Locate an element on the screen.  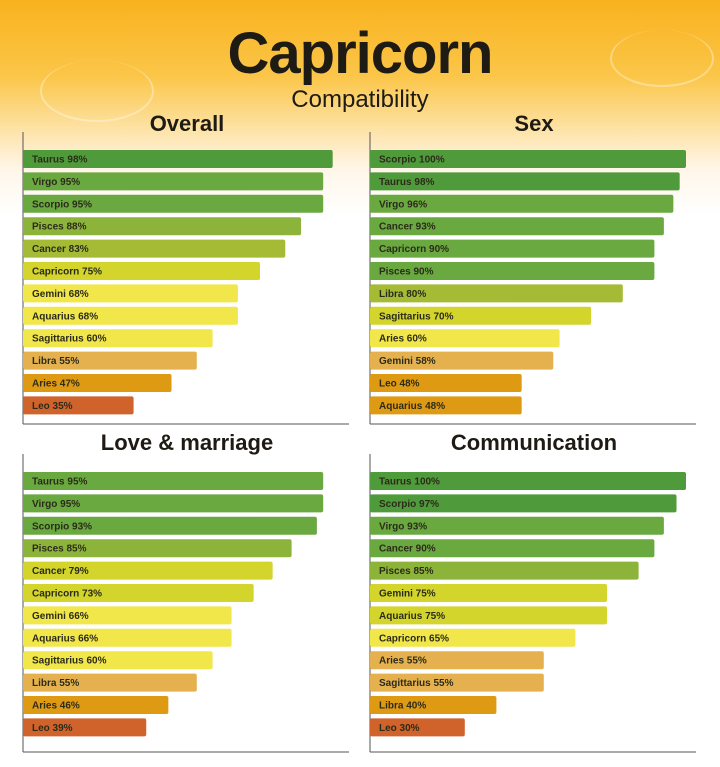
bar-label-communication-taurus: Taurus 100% is located at coordinates (409, 482).